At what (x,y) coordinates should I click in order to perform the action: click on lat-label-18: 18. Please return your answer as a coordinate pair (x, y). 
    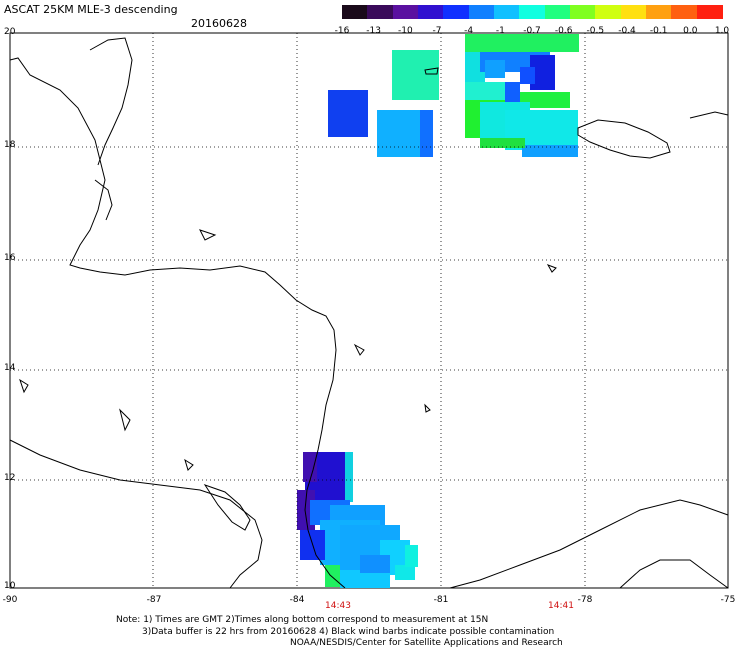
    Looking at the image, I should click on (10, 145).